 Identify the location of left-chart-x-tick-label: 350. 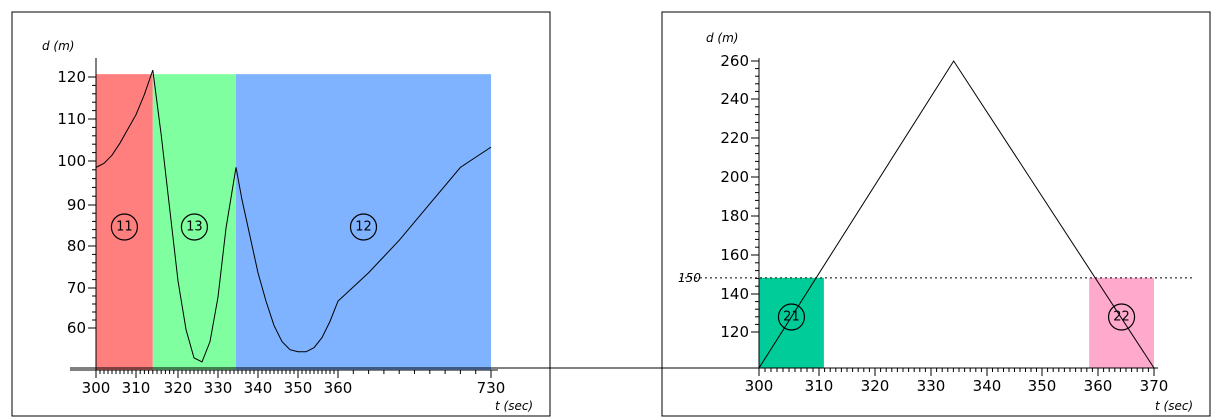
(298, 388).